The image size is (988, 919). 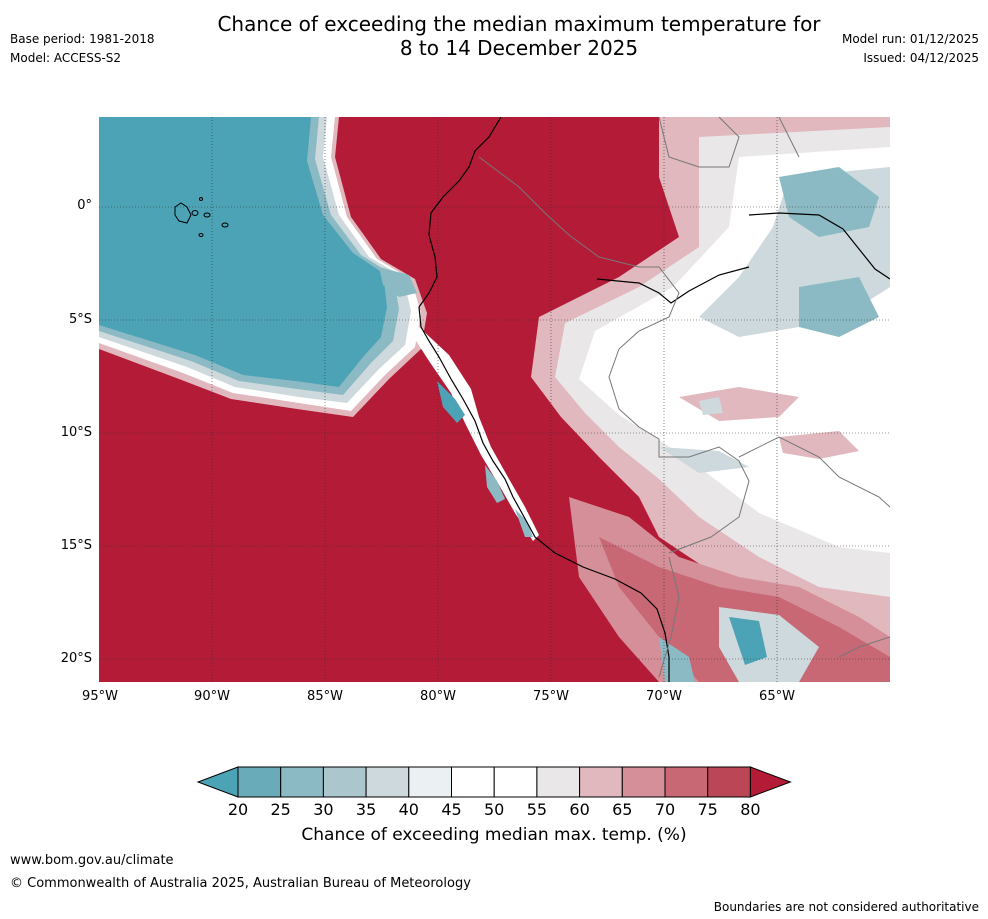 I want to click on lat-label-5s: 5°S, so click(x=80, y=319).